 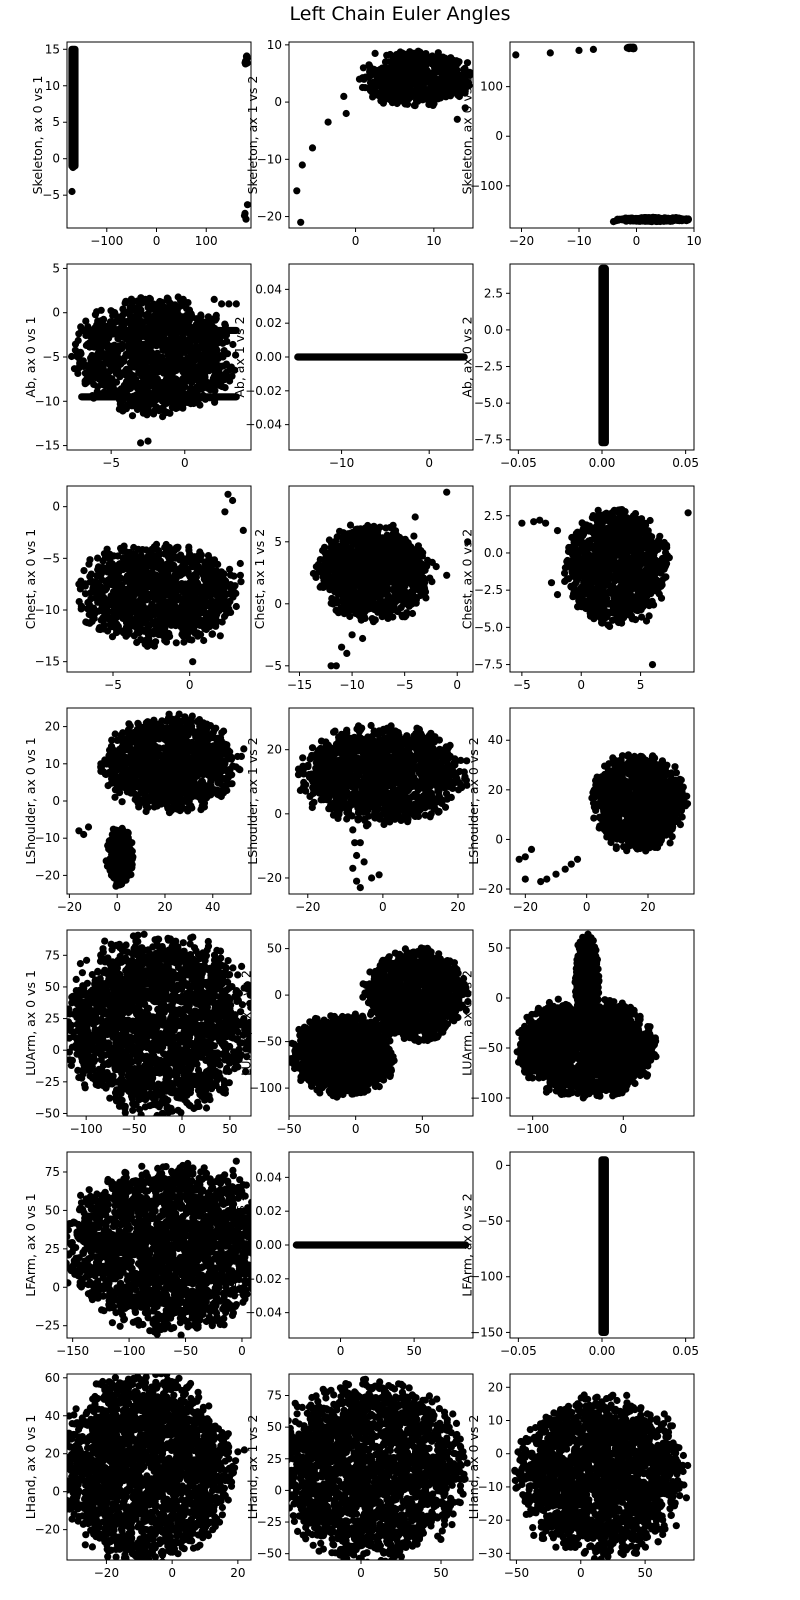 I want to click on scatter-points, so click(x=390, y=579).